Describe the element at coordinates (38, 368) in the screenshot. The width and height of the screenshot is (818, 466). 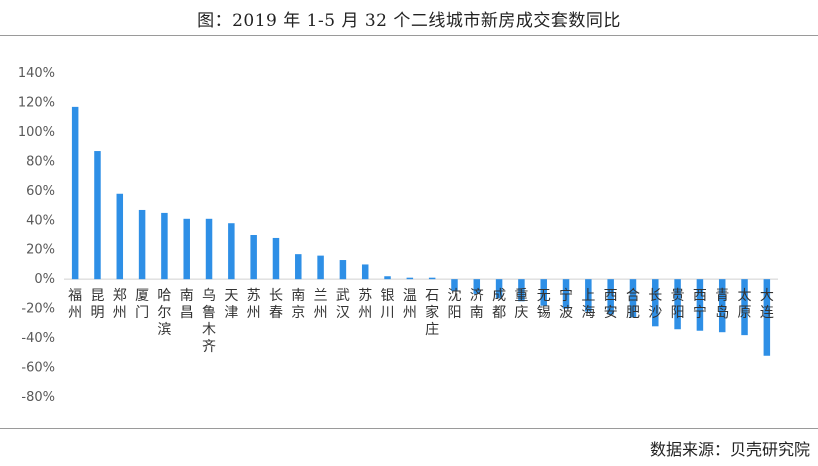
I see `y-tick-label: -60%` at that location.